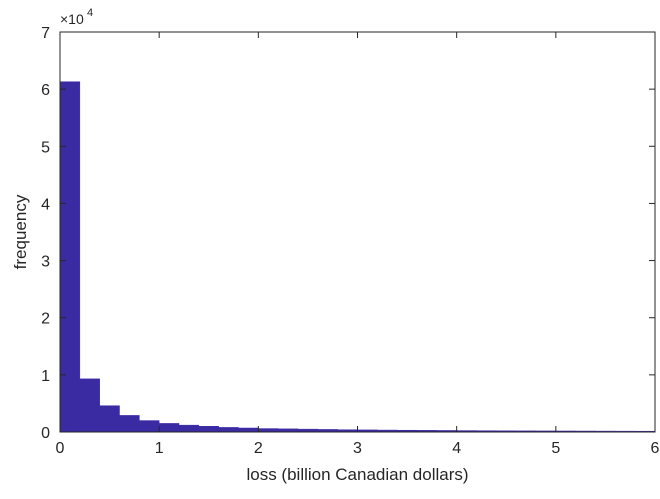 Image resolution: width=660 pixels, height=499 pixels. What do you see at coordinates (45, 319) in the screenshot?
I see `y-tick-label: 2` at bounding box center [45, 319].